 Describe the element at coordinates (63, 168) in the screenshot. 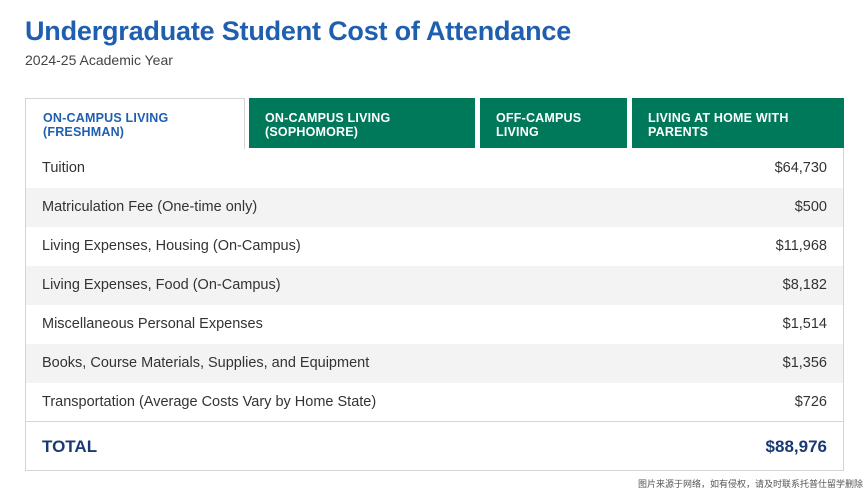

I see `row-label: Tuition` at that location.